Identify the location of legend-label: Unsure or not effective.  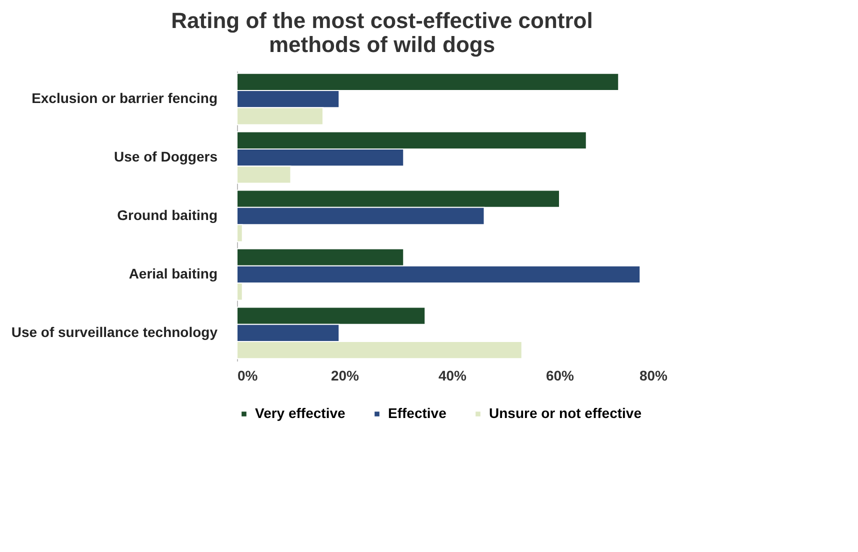
(565, 413).